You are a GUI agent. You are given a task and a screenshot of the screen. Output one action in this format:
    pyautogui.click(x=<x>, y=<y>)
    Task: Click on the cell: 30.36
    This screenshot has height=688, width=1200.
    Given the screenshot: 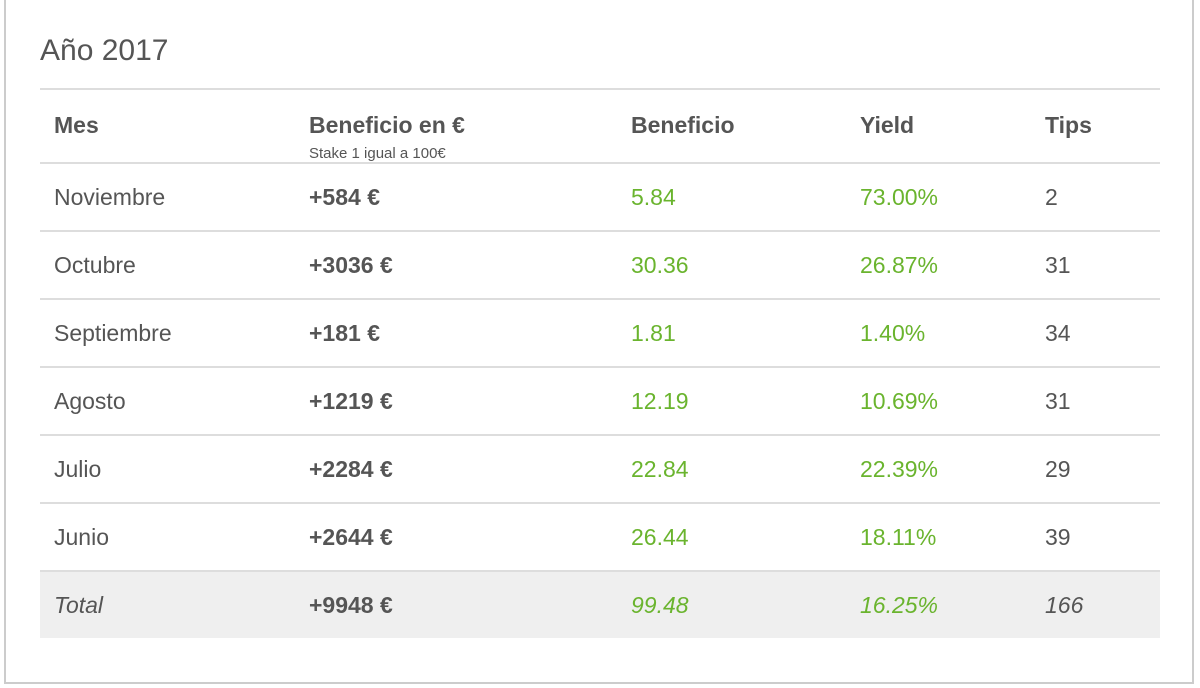 What is the action you would take?
    pyautogui.click(x=731, y=264)
    